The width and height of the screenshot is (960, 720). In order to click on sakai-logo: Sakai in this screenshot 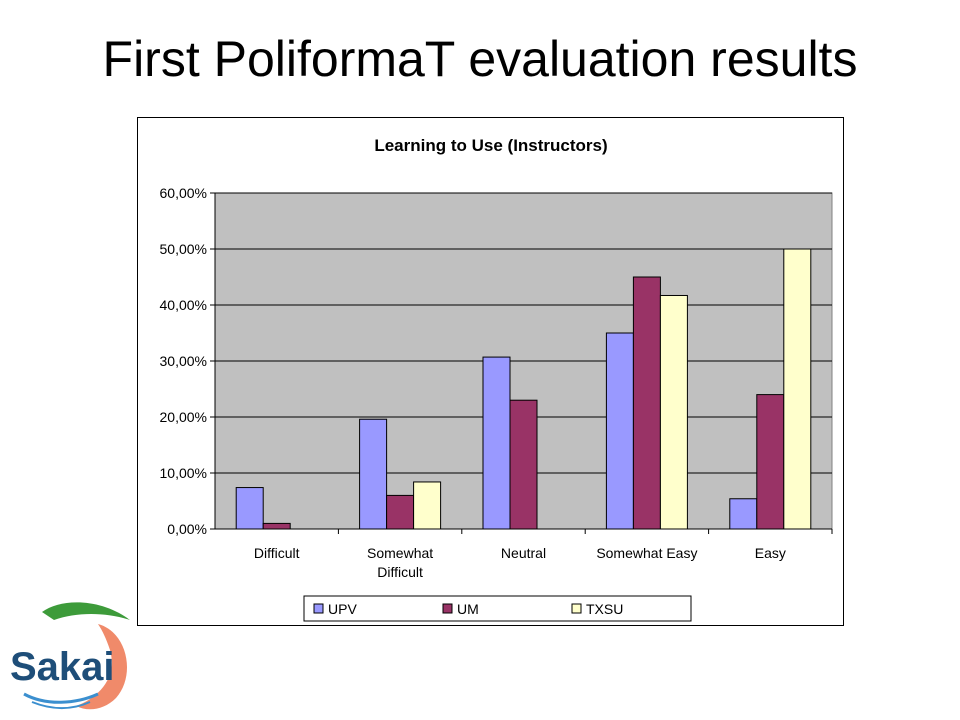, I will do `click(70, 656)`.